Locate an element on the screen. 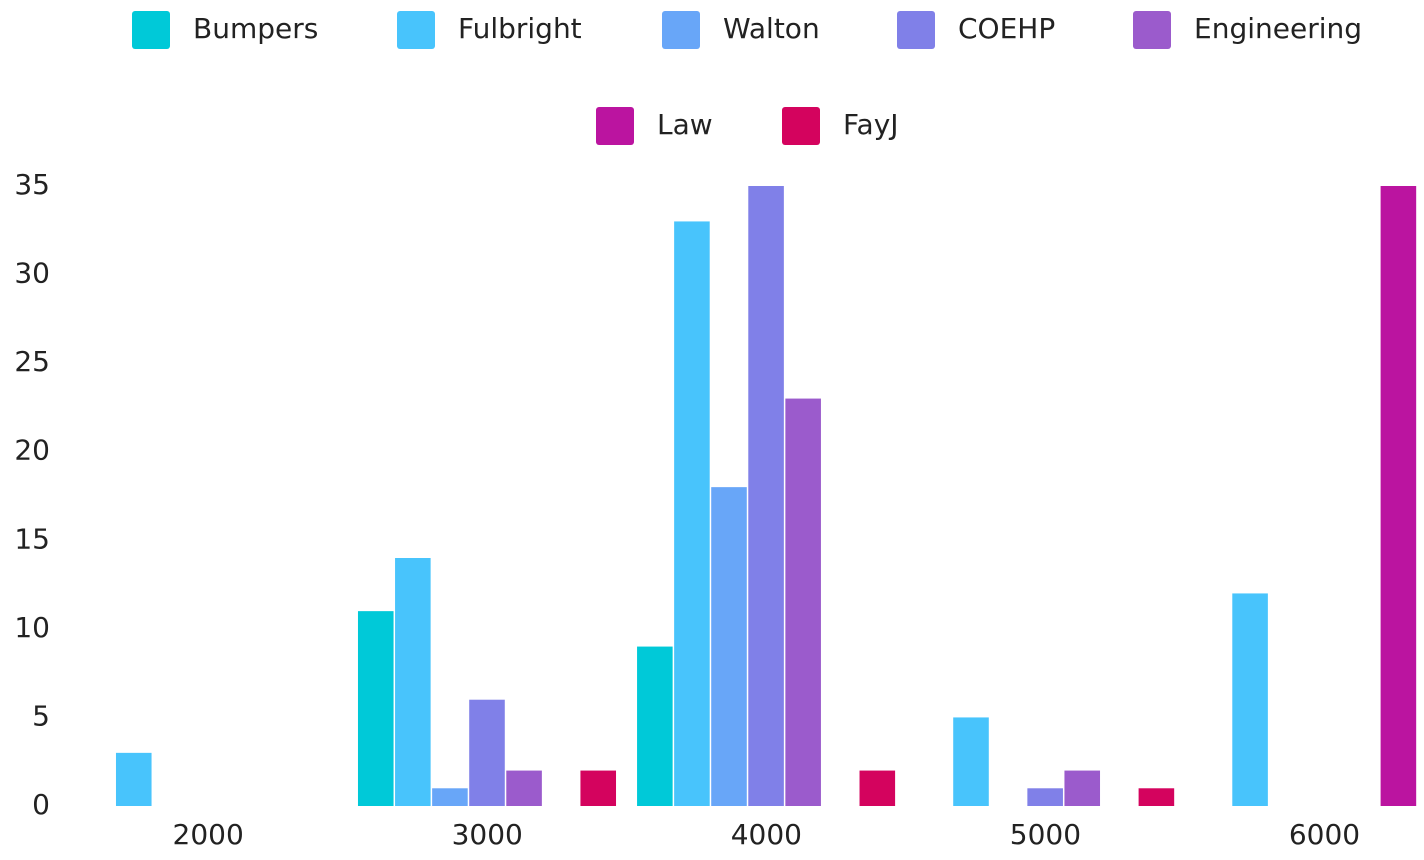  y-tick-label: 10 is located at coordinates (32, 627).